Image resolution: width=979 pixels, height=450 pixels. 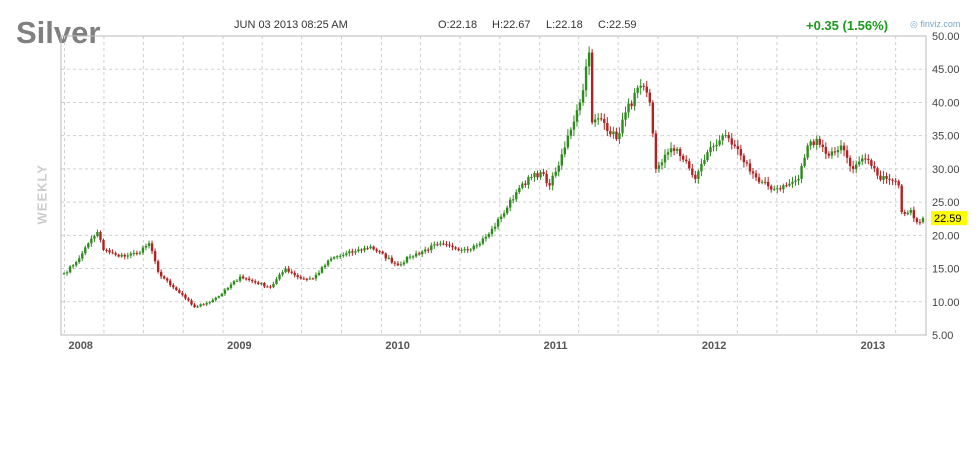 What do you see at coordinates (617, 25) in the screenshot?
I see `close-price: C:22.59` at bounding box center [617, 25].